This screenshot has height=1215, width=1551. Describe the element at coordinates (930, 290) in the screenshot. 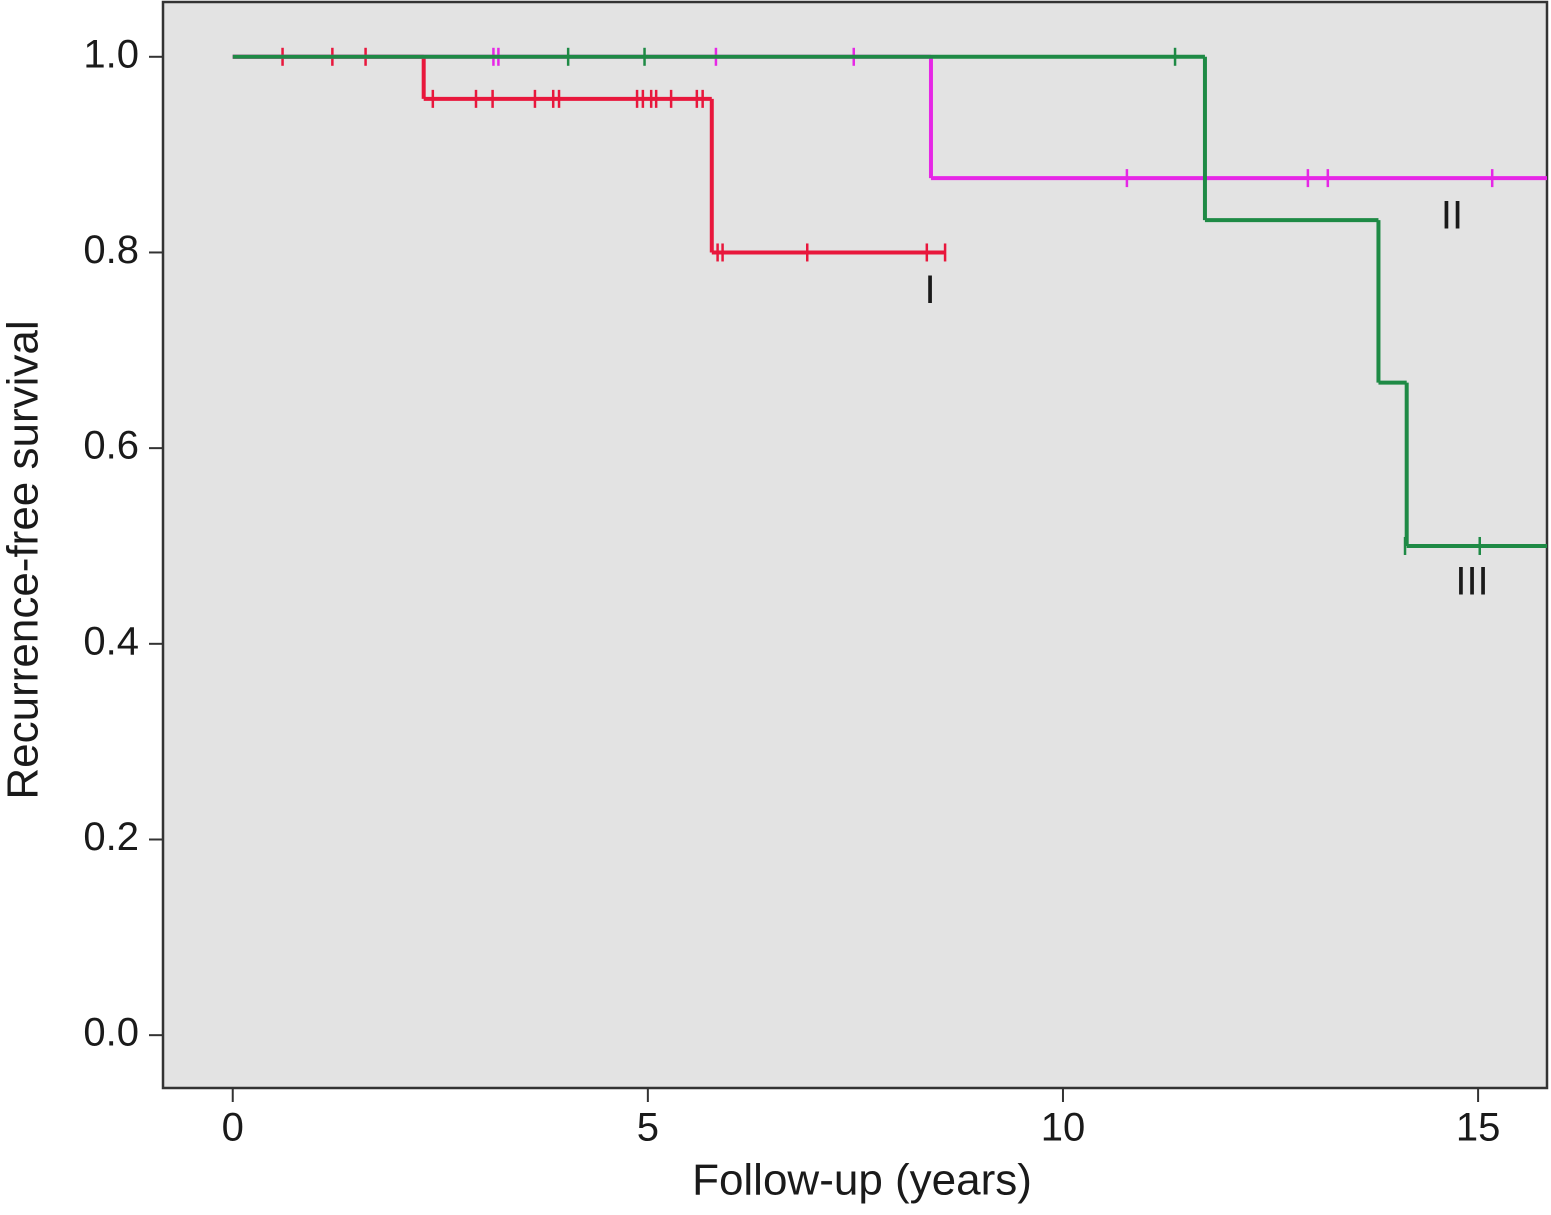

I see `series-label: I` at that location.